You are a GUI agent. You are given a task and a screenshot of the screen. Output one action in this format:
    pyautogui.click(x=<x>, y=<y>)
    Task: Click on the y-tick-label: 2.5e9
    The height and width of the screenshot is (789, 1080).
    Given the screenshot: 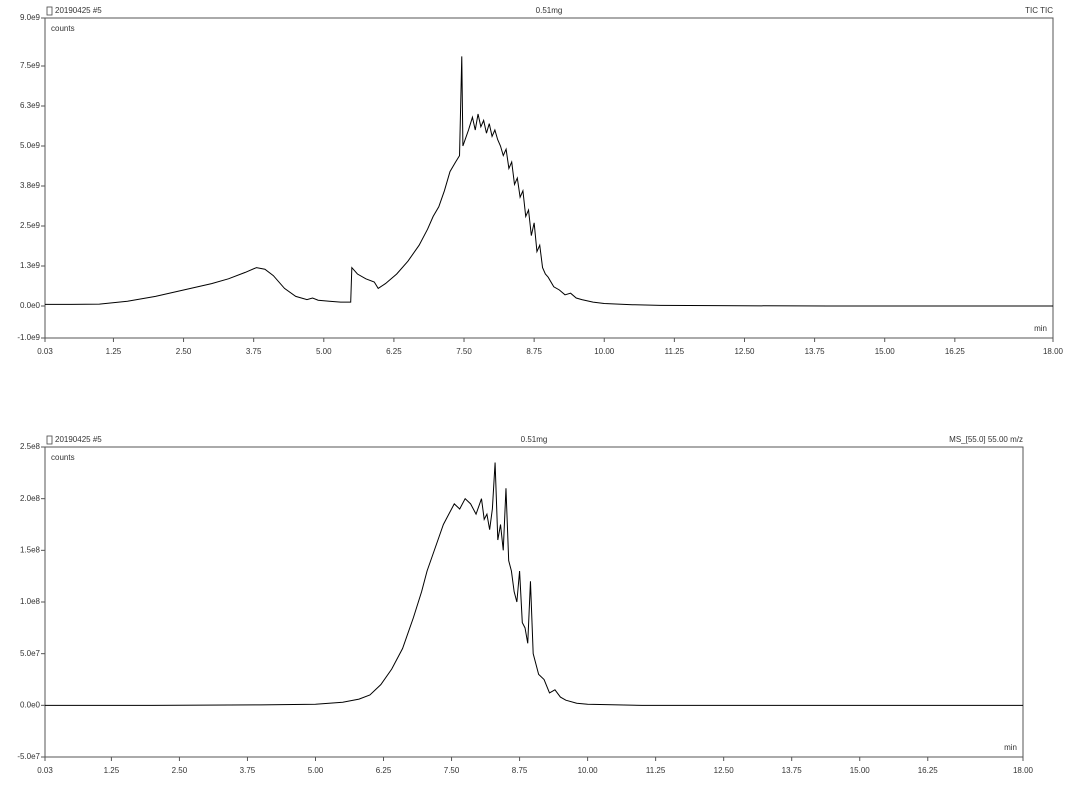 What is the action you would take?
    pyautogui.click(x=30, y=225)
    